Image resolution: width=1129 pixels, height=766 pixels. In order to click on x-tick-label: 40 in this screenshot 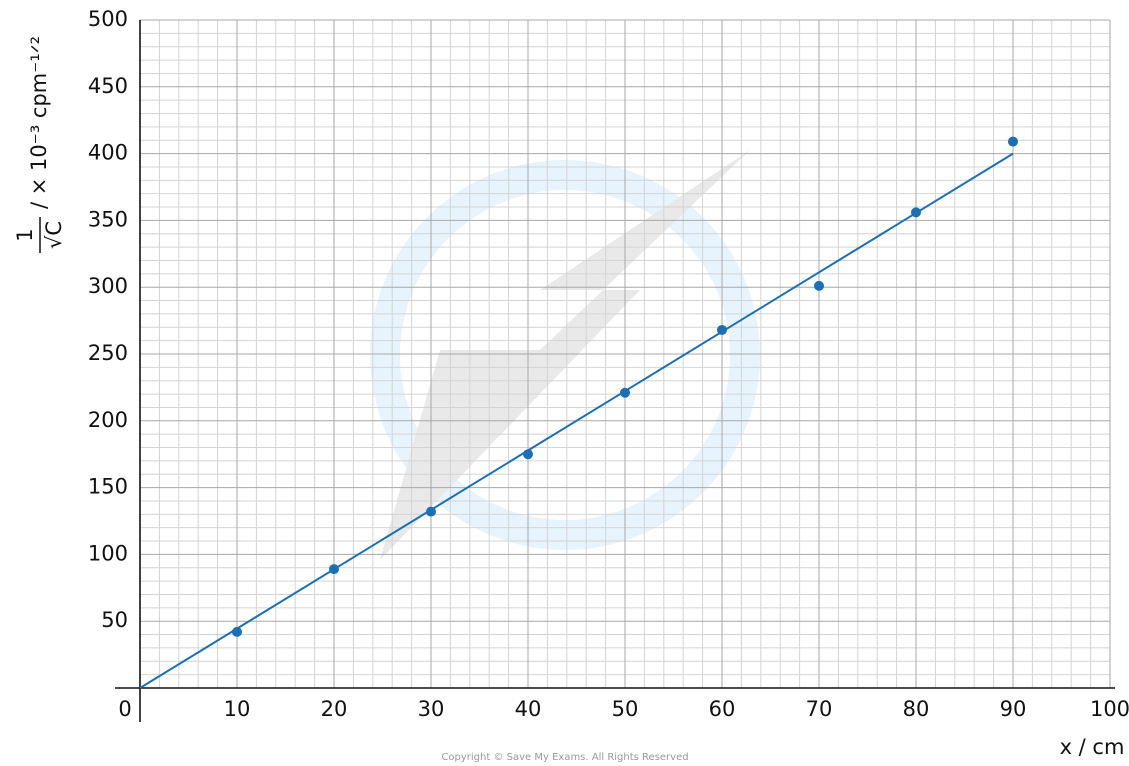, I will do `click(528, 709)`.